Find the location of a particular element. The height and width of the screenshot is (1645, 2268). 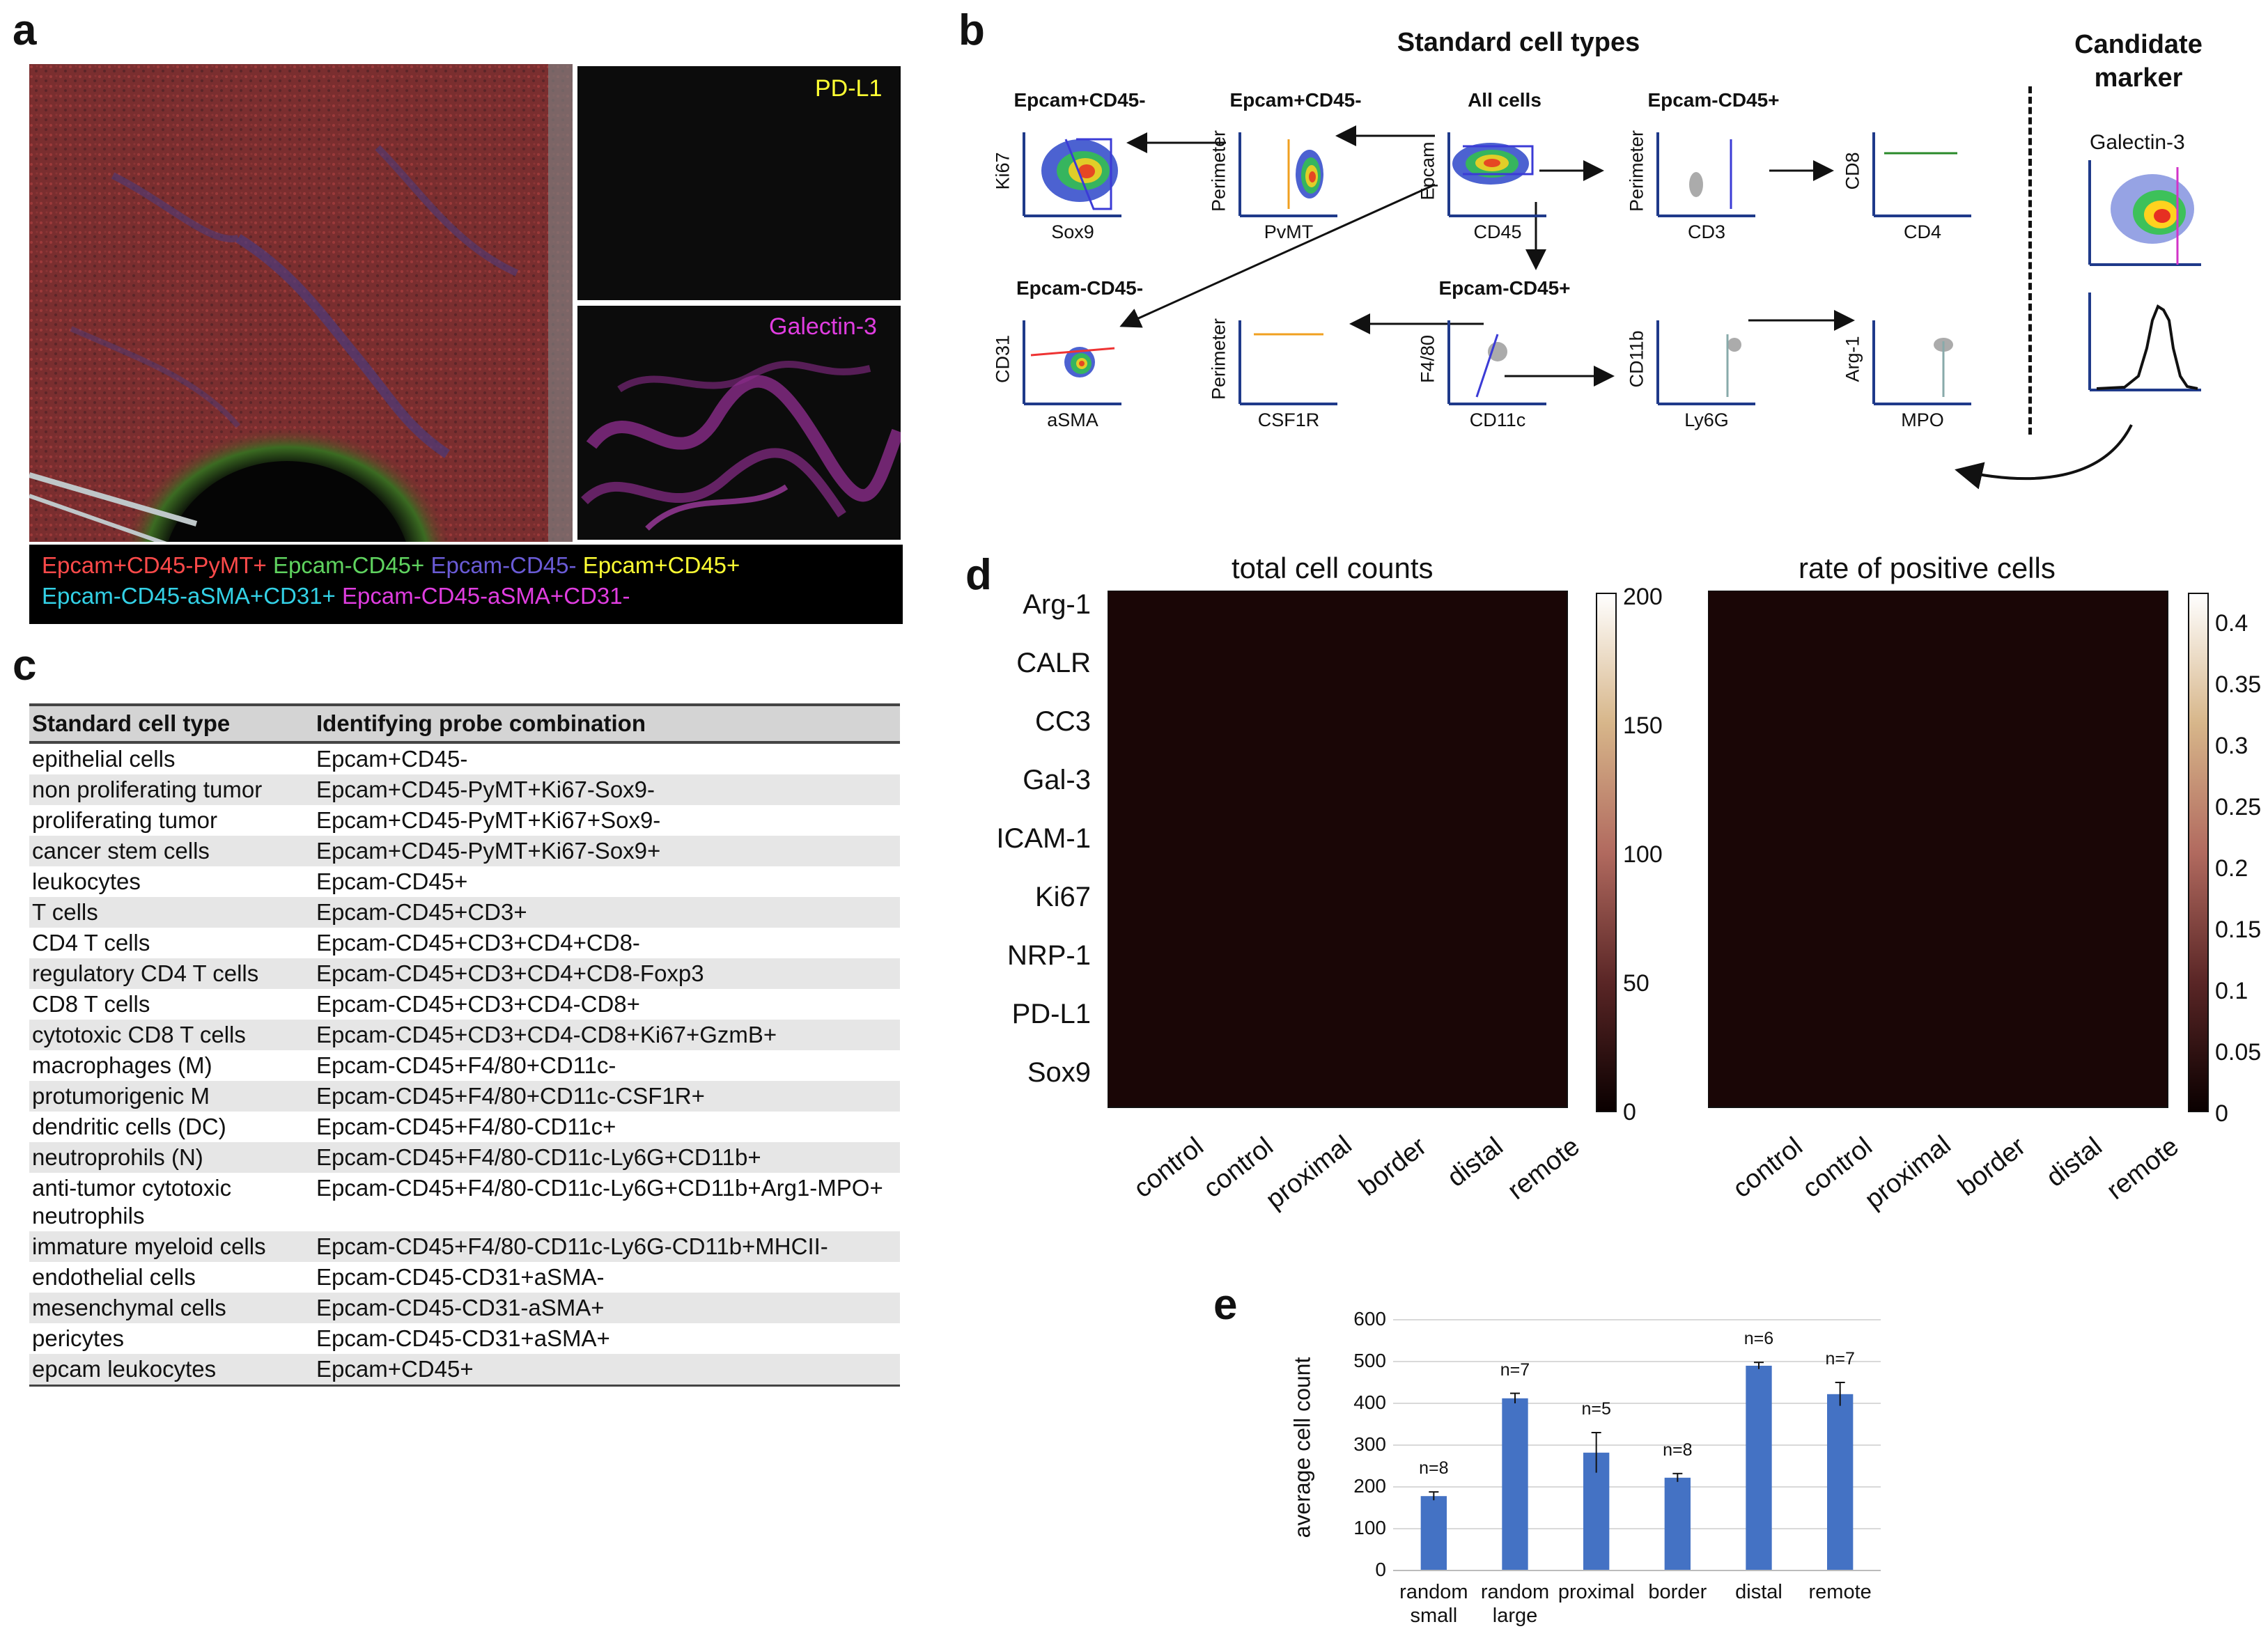

colorbar-right-tick: 0.05 is located at coordinates (2238, 1052).